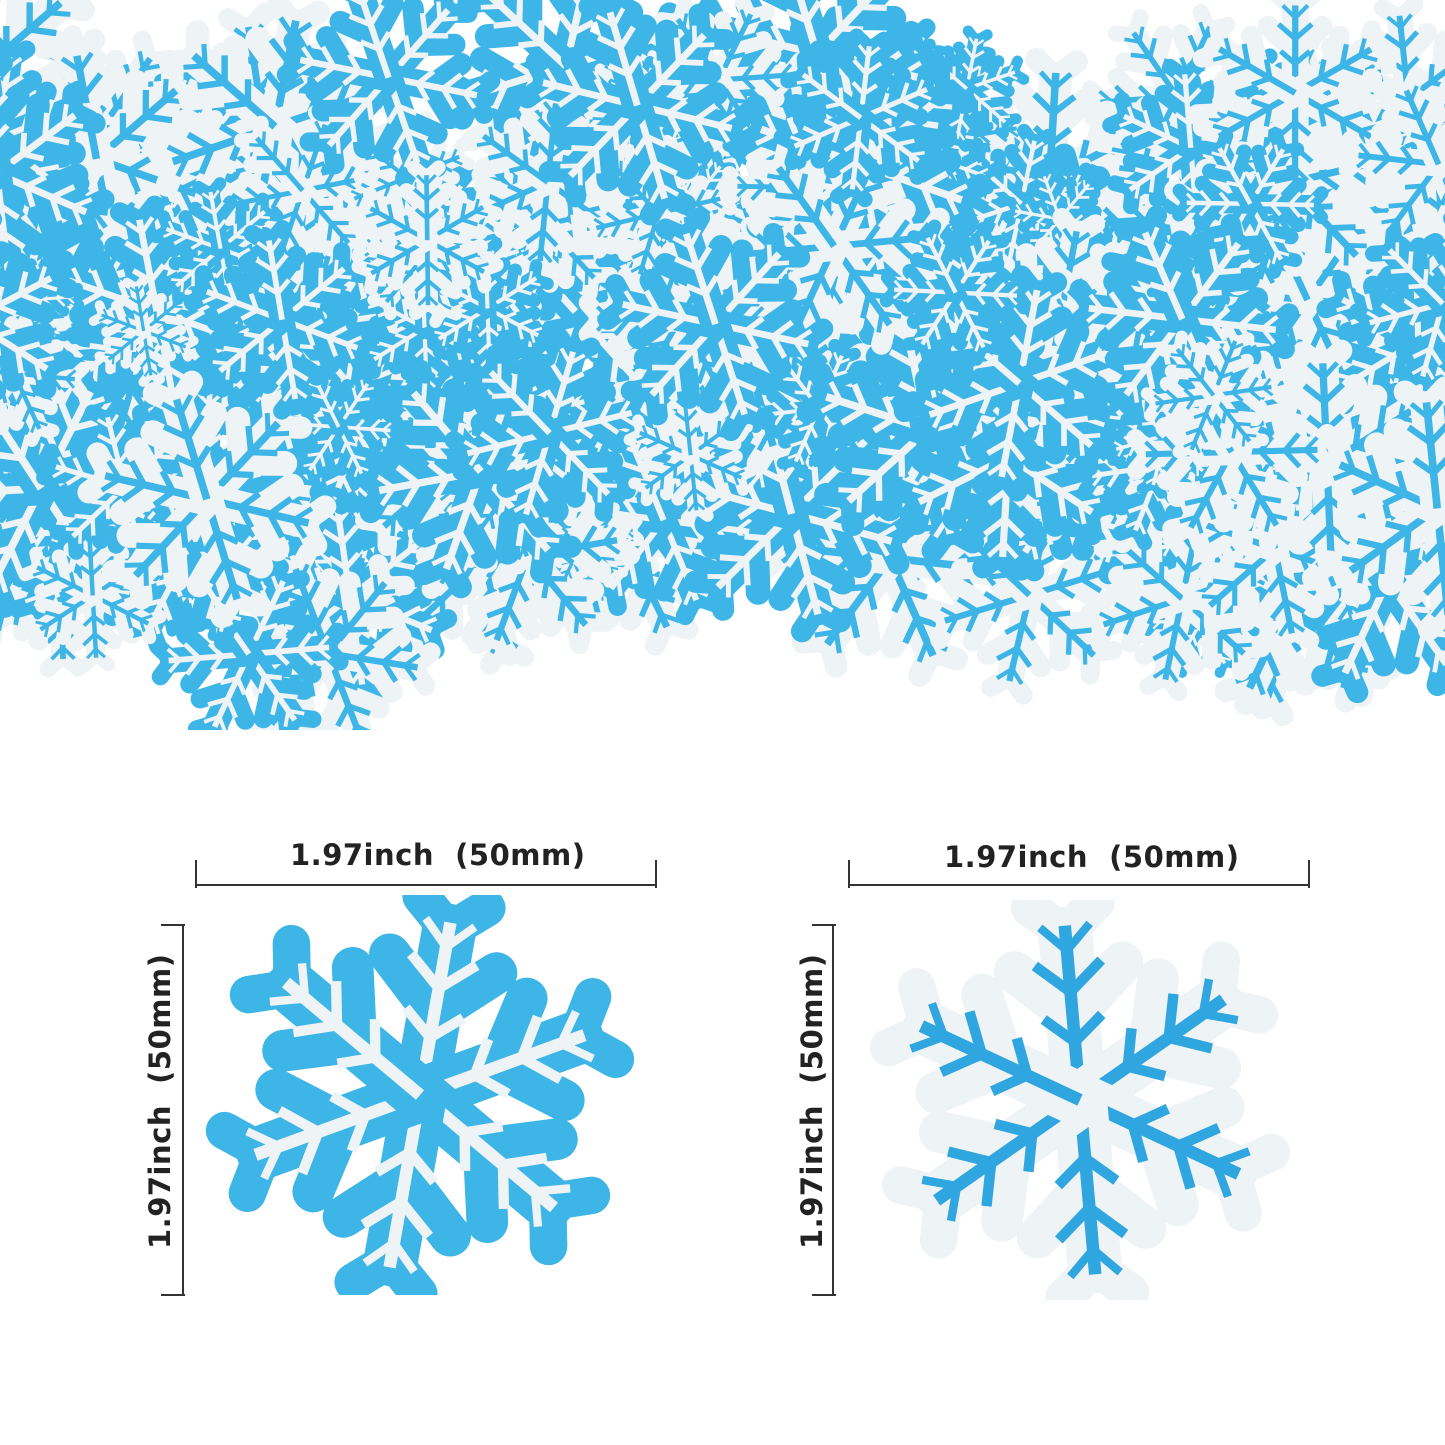  I want to click on snowflake-blue, so click(420, 1095).